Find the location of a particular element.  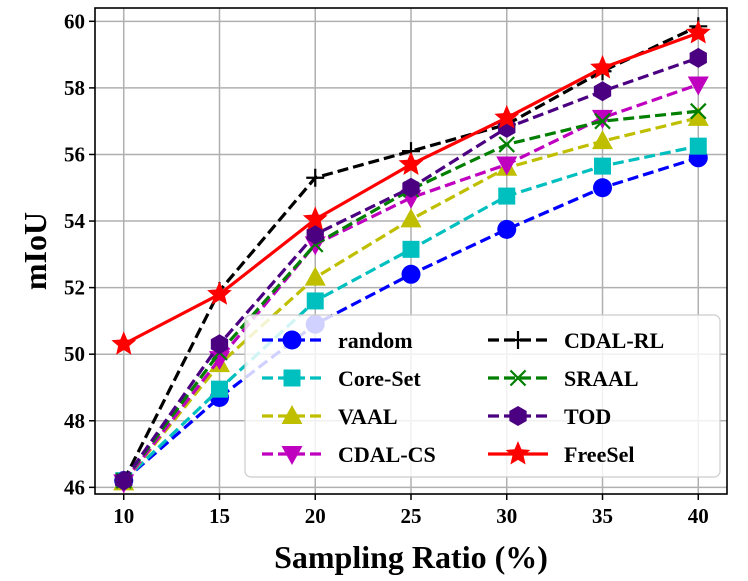

legend-label: random is located at coordinates (375, 340).